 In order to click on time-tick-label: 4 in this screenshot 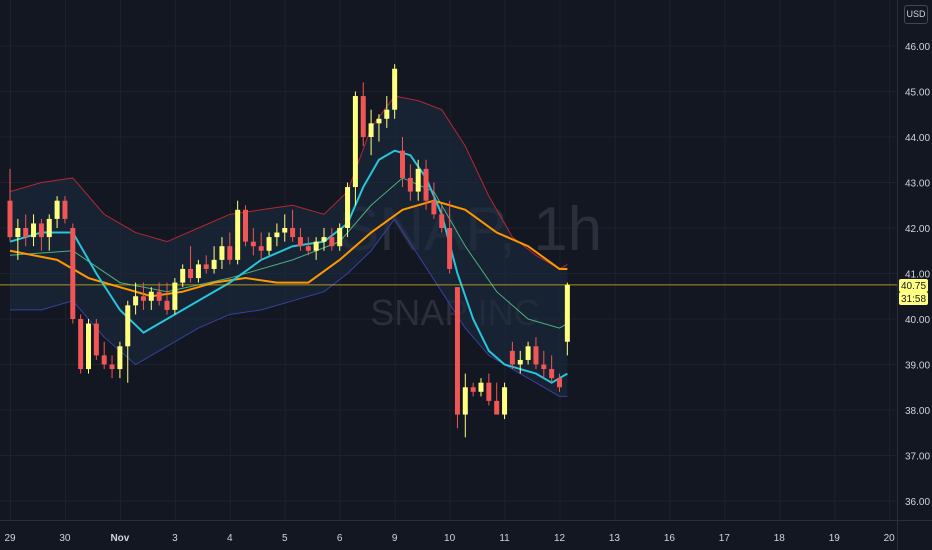, I will do `click(230, 538)`.